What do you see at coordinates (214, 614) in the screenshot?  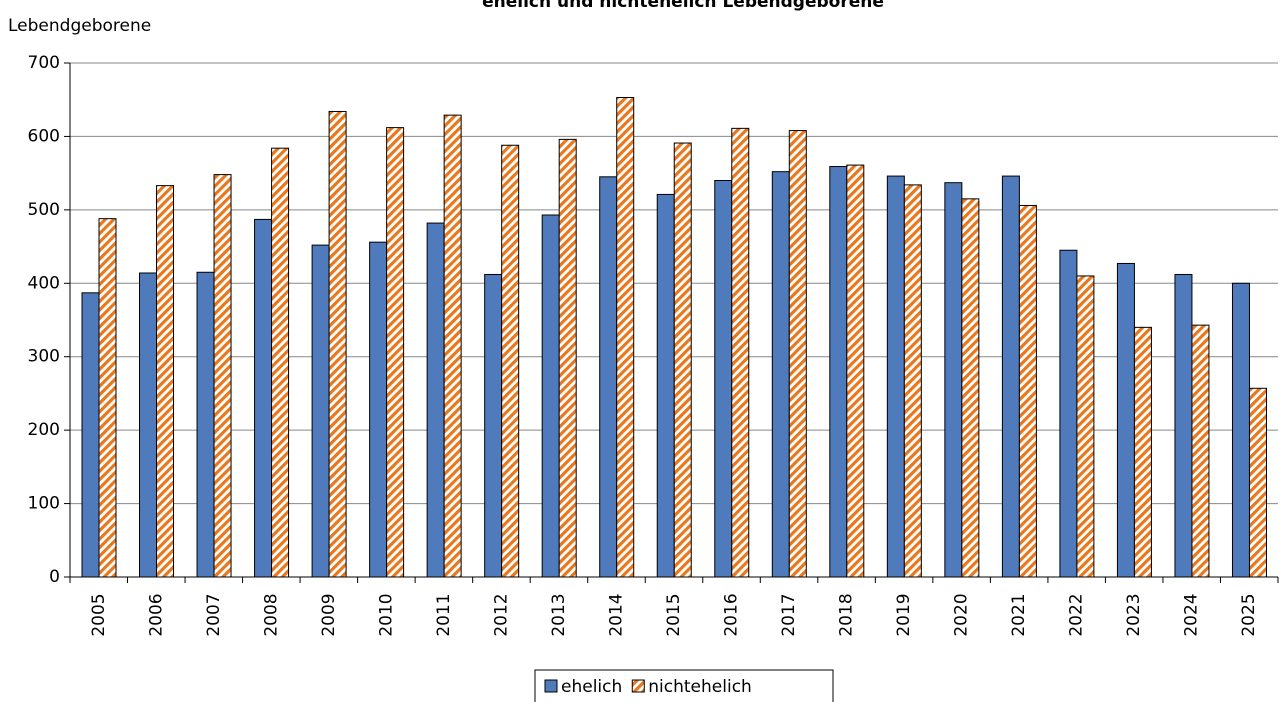 I see `x-tick-label: 2007` at bounding box center [214, 614].